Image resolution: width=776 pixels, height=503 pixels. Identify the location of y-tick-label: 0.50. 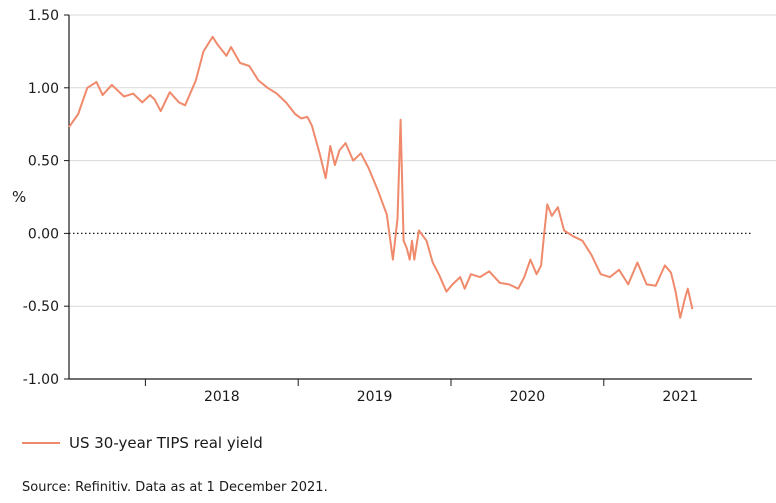
(43, 162).